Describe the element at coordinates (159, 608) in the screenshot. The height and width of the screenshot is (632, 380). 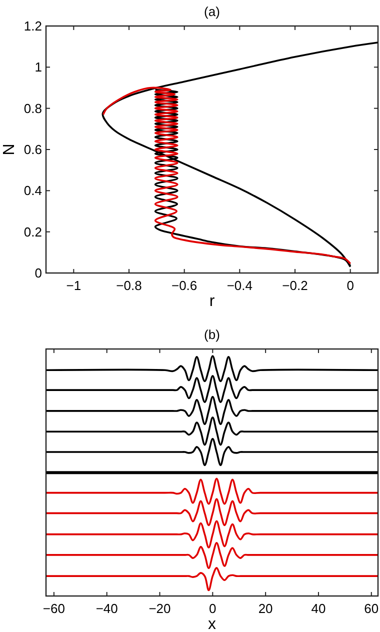
I see `x-tick-label: −20` at that location.